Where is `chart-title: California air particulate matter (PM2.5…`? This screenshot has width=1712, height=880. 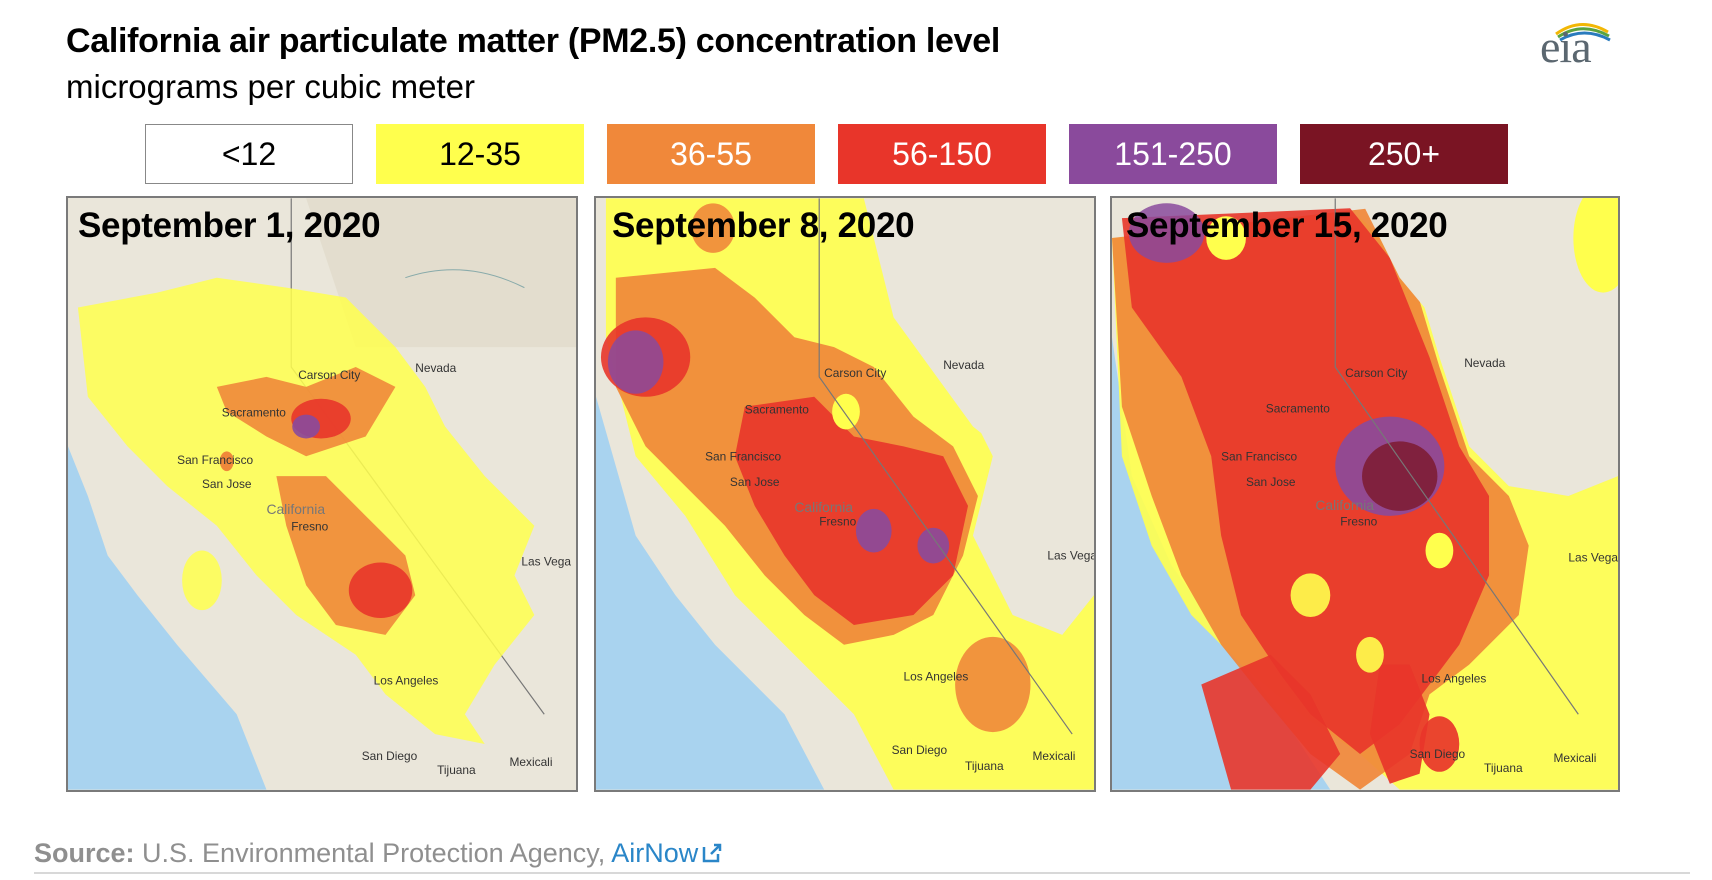
chart-title: California air particulate matter (PM2.5… is located at coordinates (533, 41).